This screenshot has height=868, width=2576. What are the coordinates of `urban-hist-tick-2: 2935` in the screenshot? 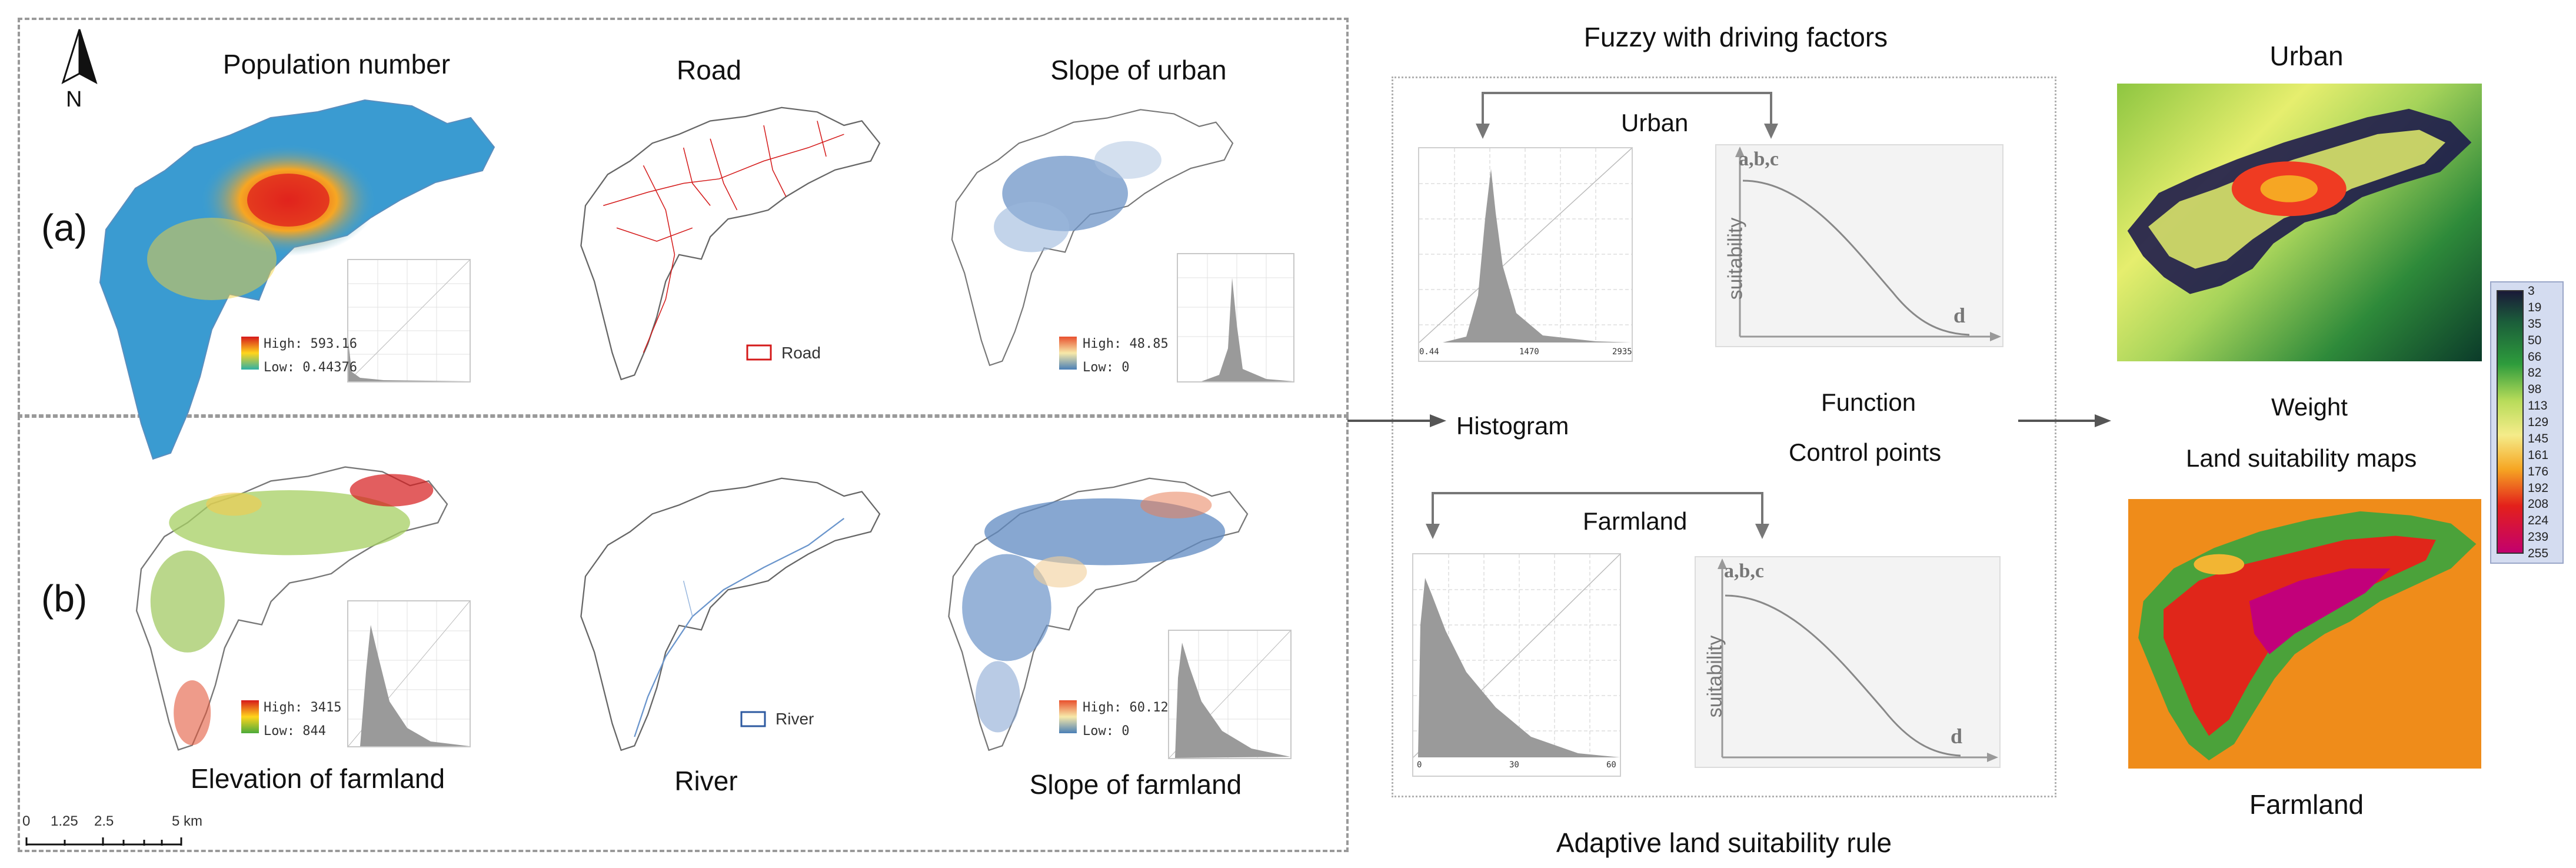 It's located at (1622, 352).